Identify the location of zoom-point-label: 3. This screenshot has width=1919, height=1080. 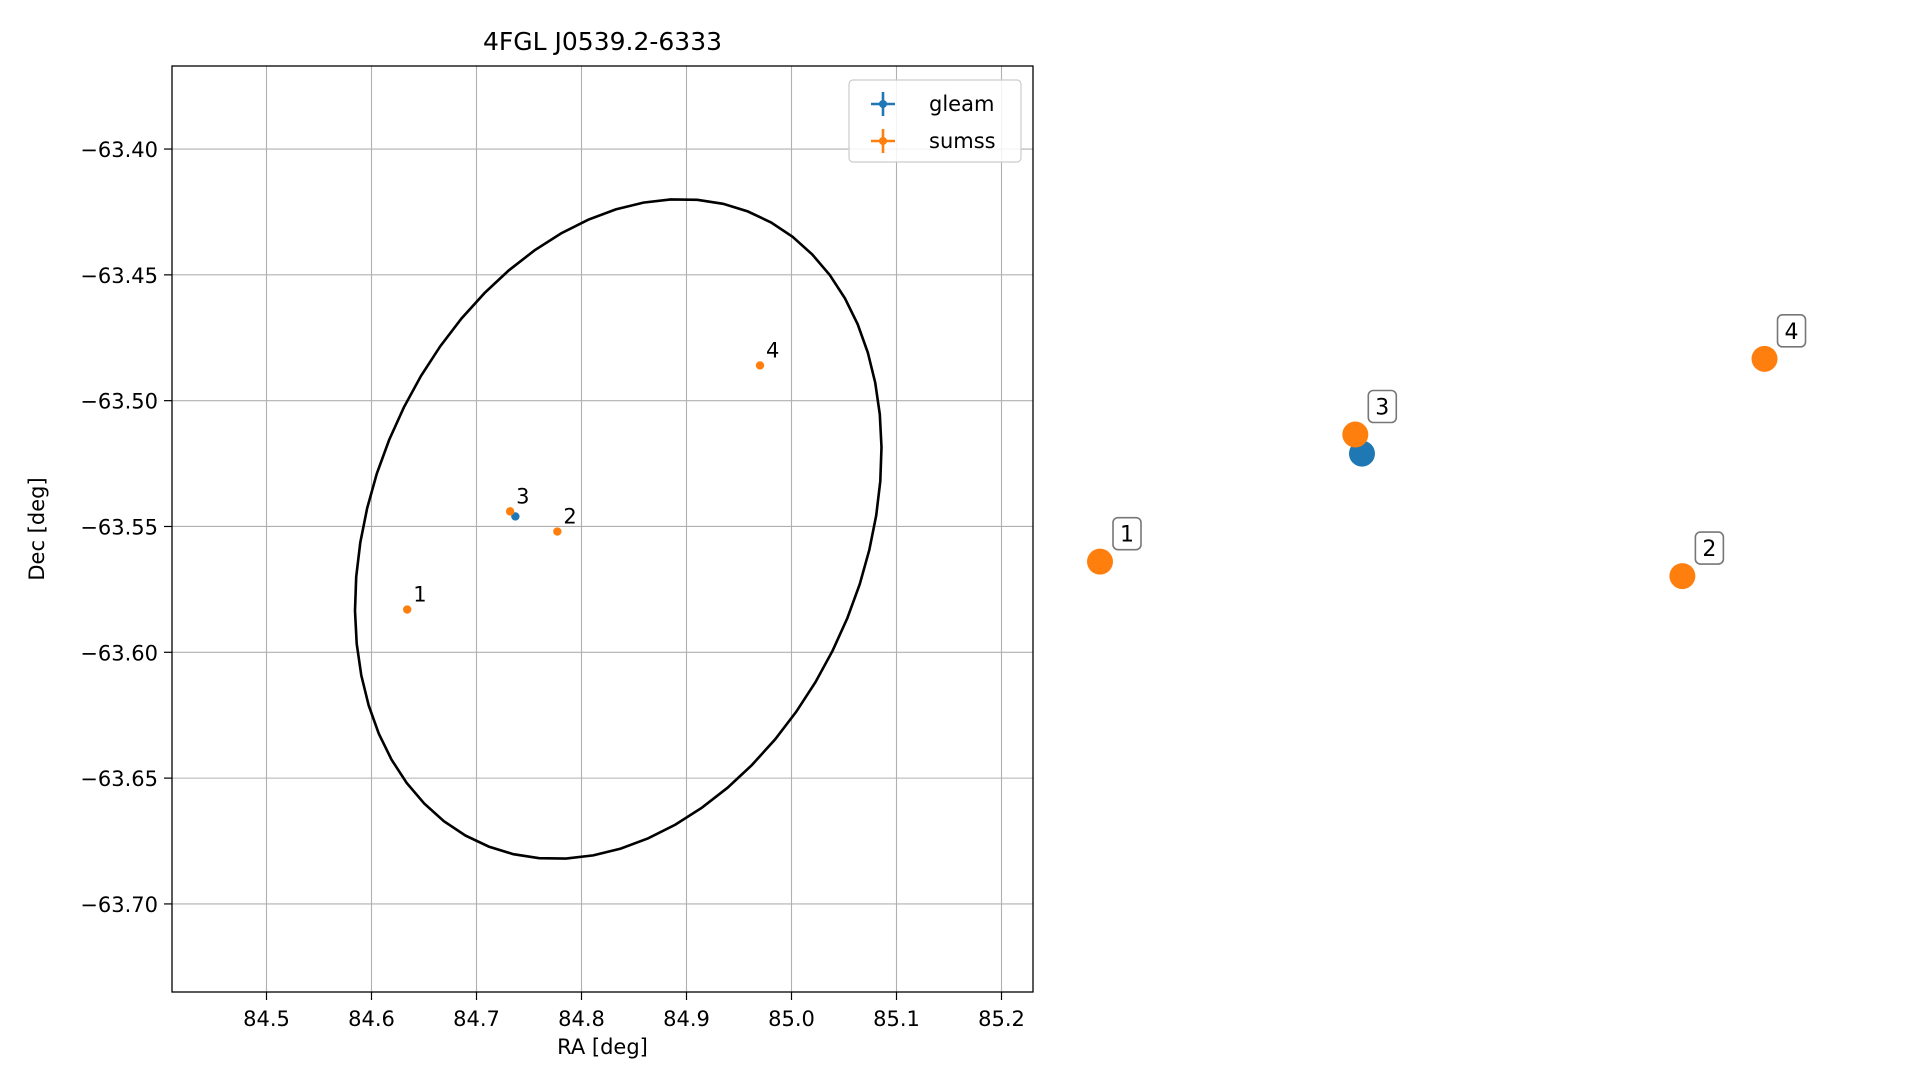
(1382, 408).